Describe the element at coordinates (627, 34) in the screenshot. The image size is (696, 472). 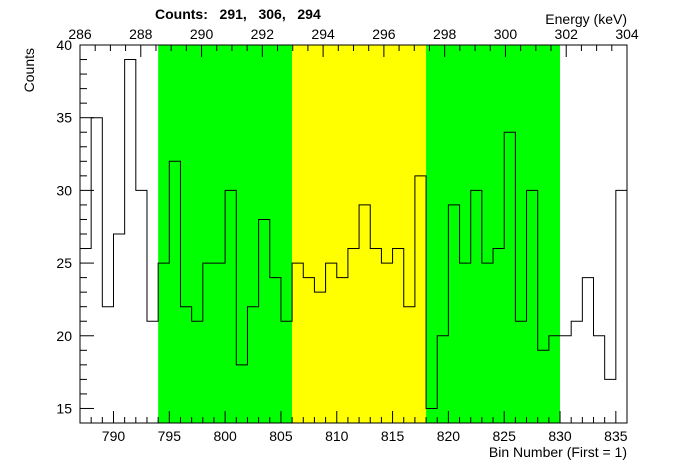
I see `x2-tick-label: 304` at that location.